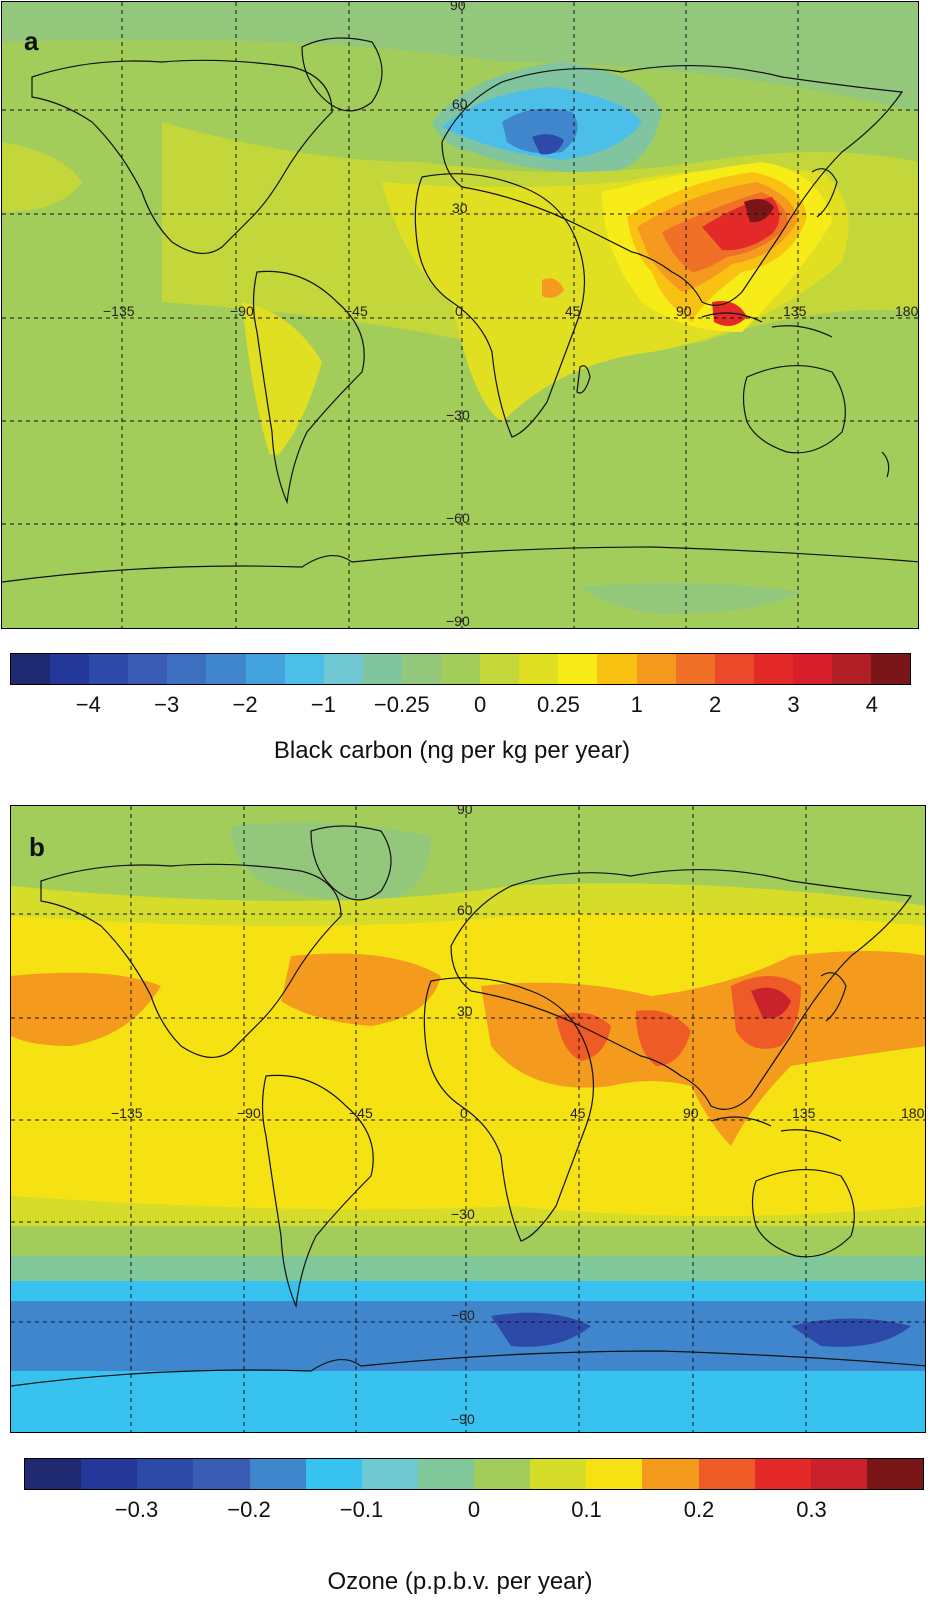 This screenshot has width=946, height=1604. Describe the element at coordinates (871, 704) in the screenshot. I see `colorbar-tick-label: 4` at that location.